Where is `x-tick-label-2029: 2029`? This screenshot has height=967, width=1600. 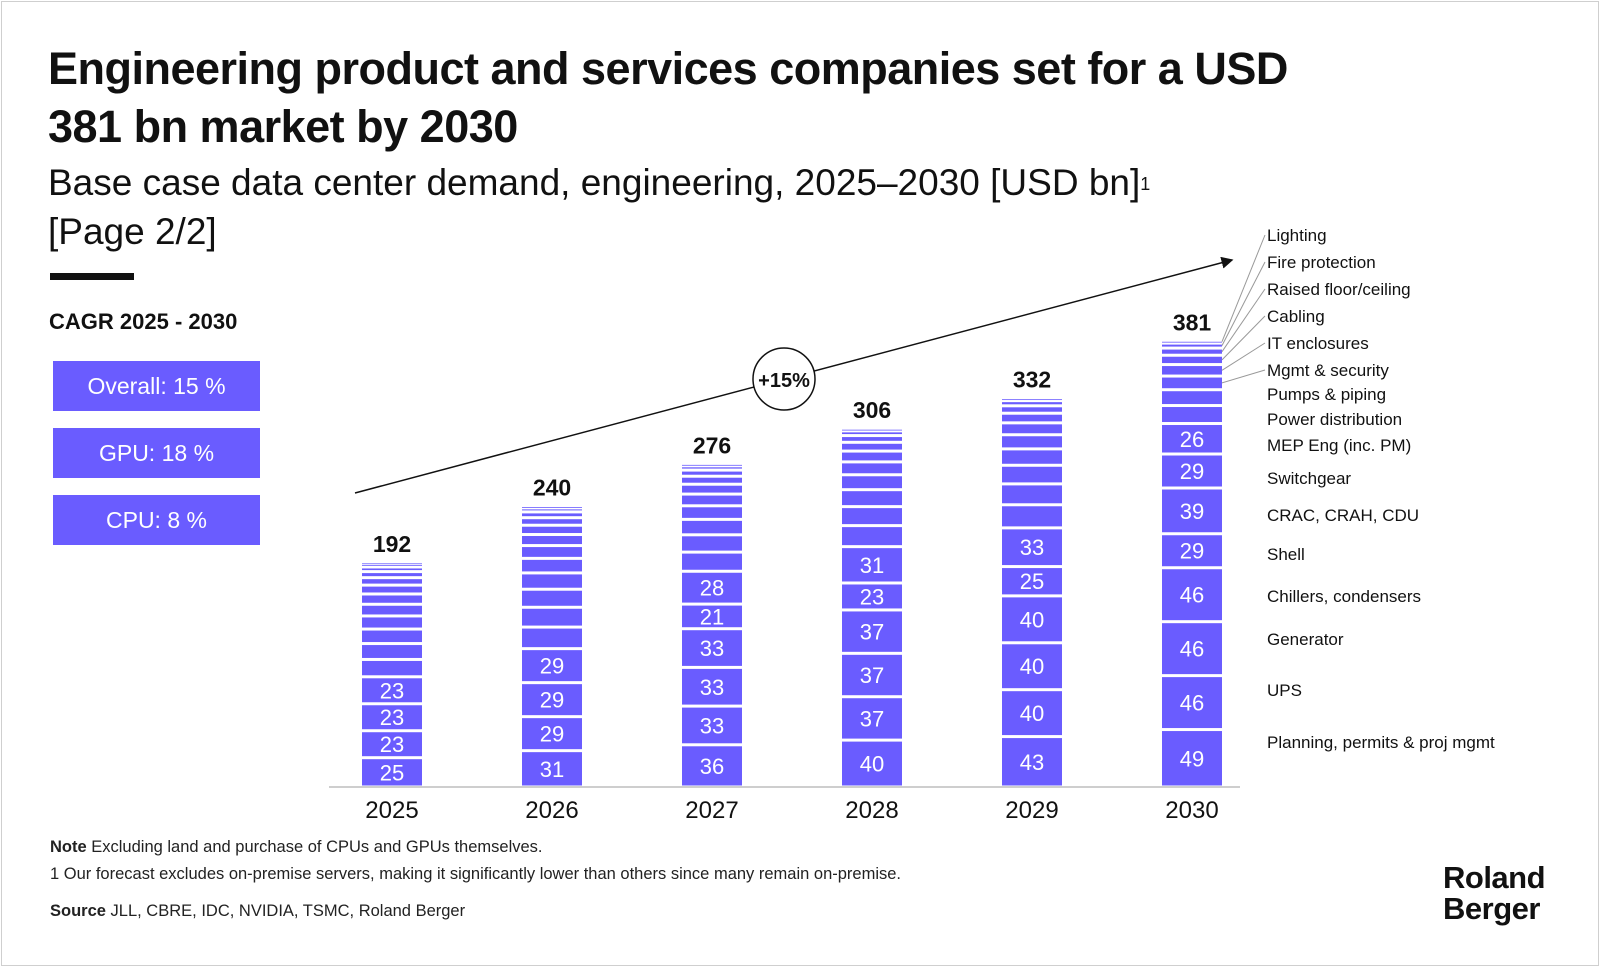
x-tick-label-2029: 2029 is located at coordinates (1031, 810).